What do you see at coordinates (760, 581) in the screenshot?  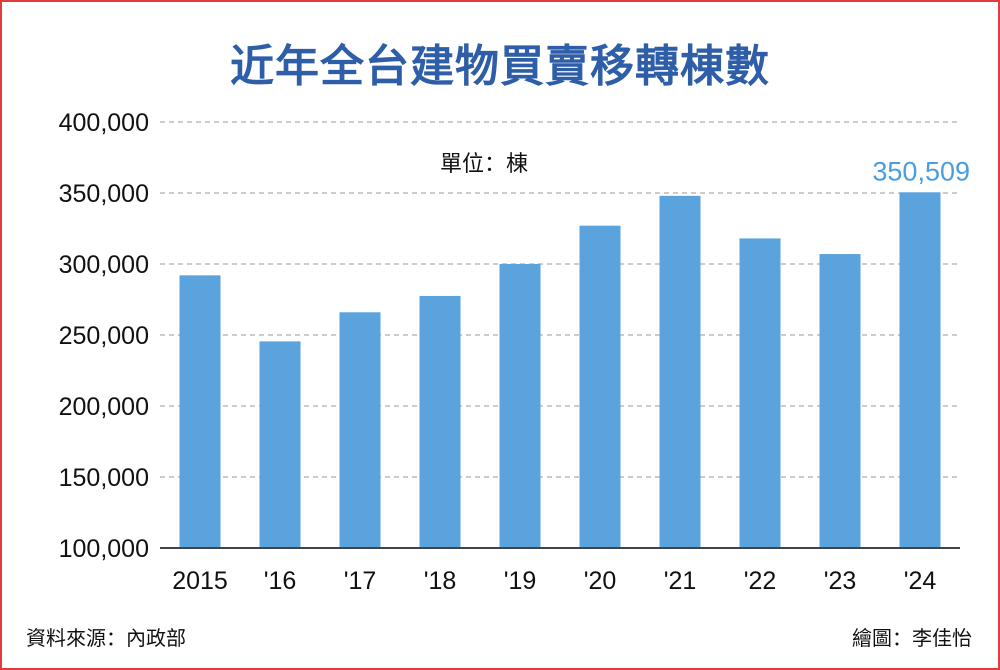 I see `x-tick-label: '22` at bounding box center [760, 581].